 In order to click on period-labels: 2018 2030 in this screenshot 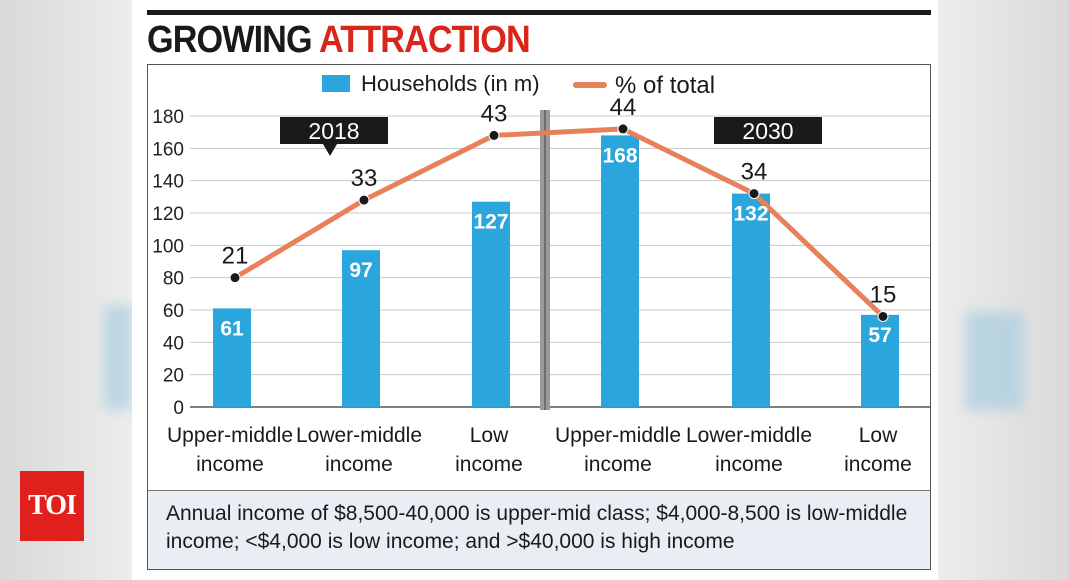, I will do `click(551, 136)`.